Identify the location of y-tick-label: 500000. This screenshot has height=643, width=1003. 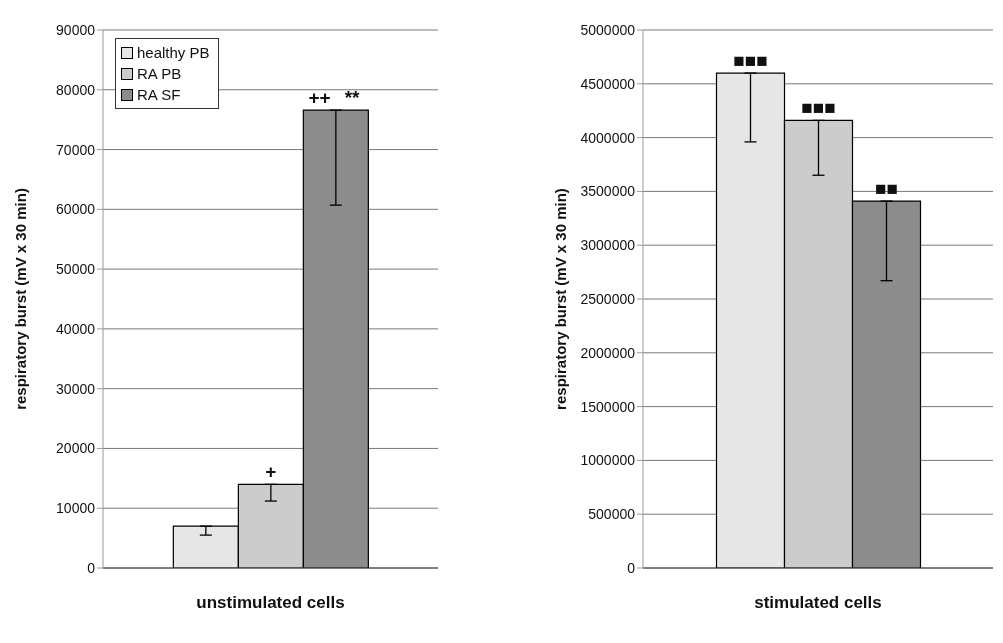
(612, 514).